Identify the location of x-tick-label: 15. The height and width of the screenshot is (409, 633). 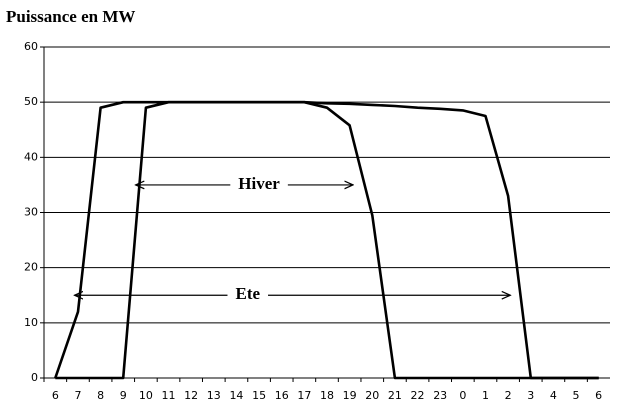
(259, 395).